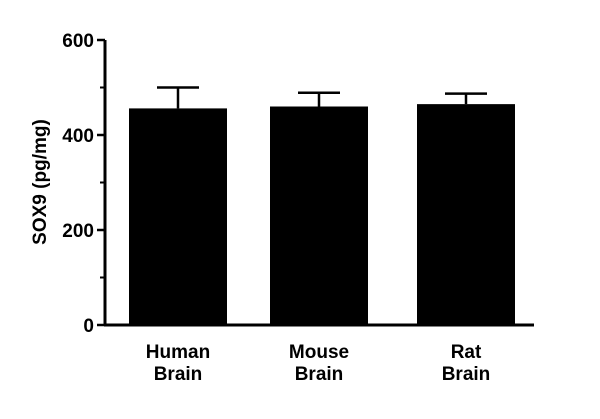 The height and width of the screenshot is (419, 600). Describe the element at coordinates (78, 136) in the screenshot. I see `y-tick-label-2: 400` at that location.